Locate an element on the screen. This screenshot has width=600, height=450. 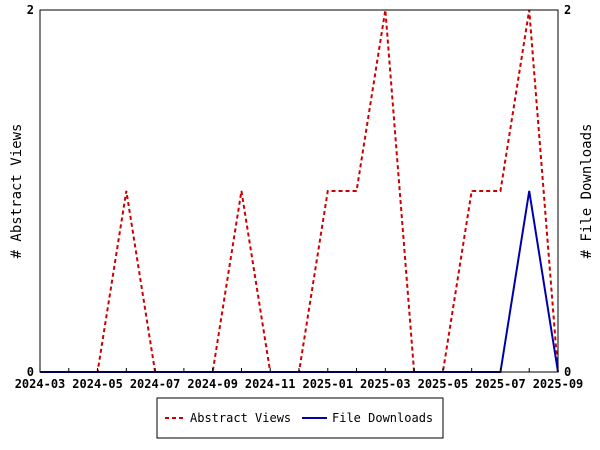
y-axis-label: # Abstract Views is located at coordinates (17, 191).